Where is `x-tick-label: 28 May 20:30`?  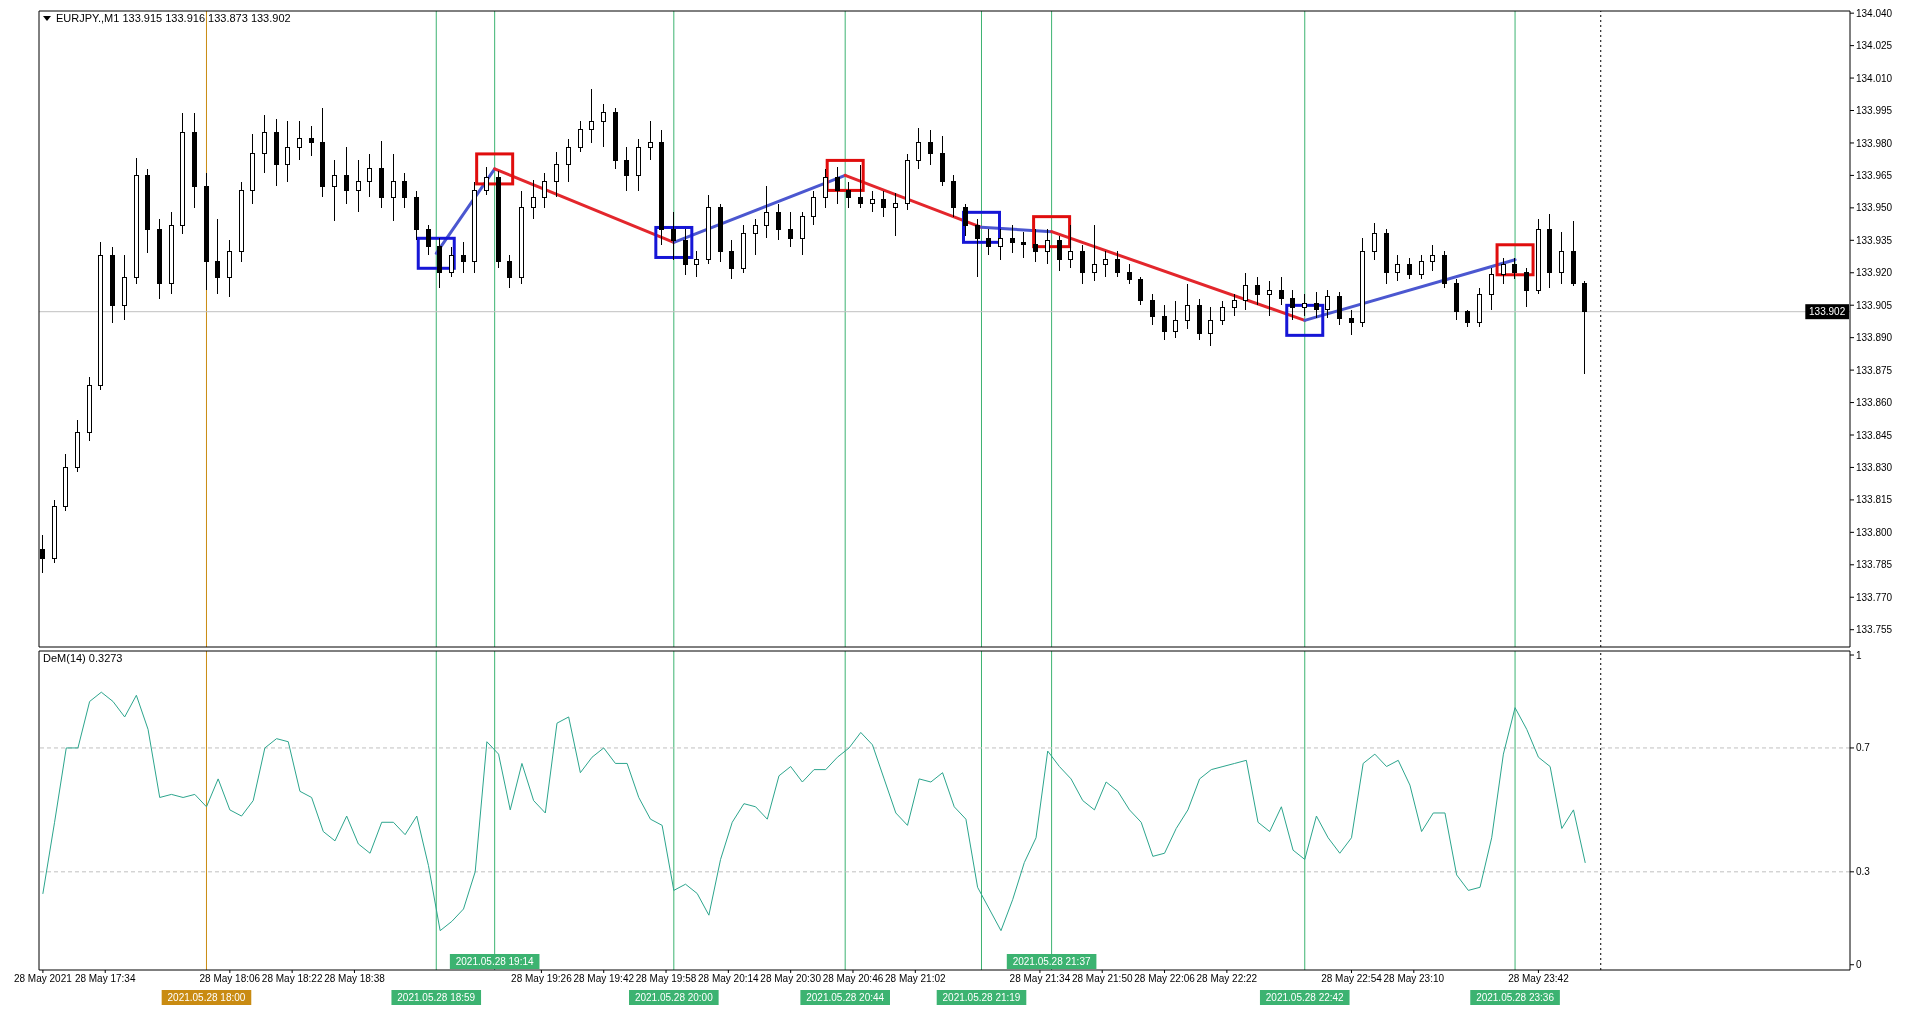 x-tick-label: 28 May 20:30 is located at coordinates (791, 979).